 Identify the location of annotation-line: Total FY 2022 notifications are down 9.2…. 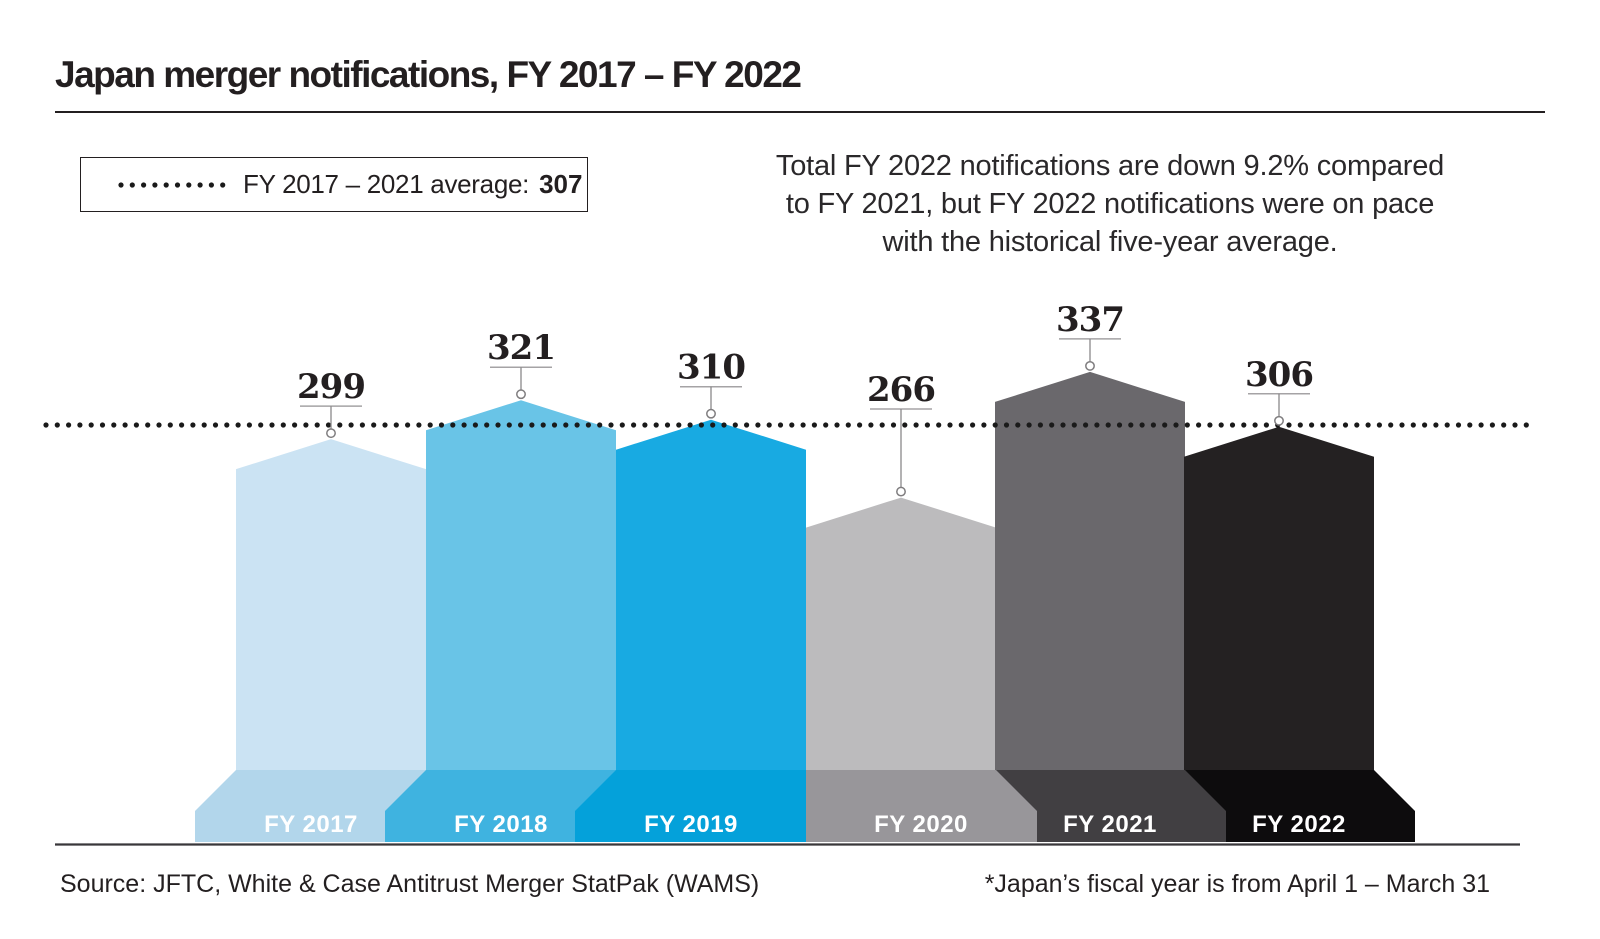
(1110, 166).